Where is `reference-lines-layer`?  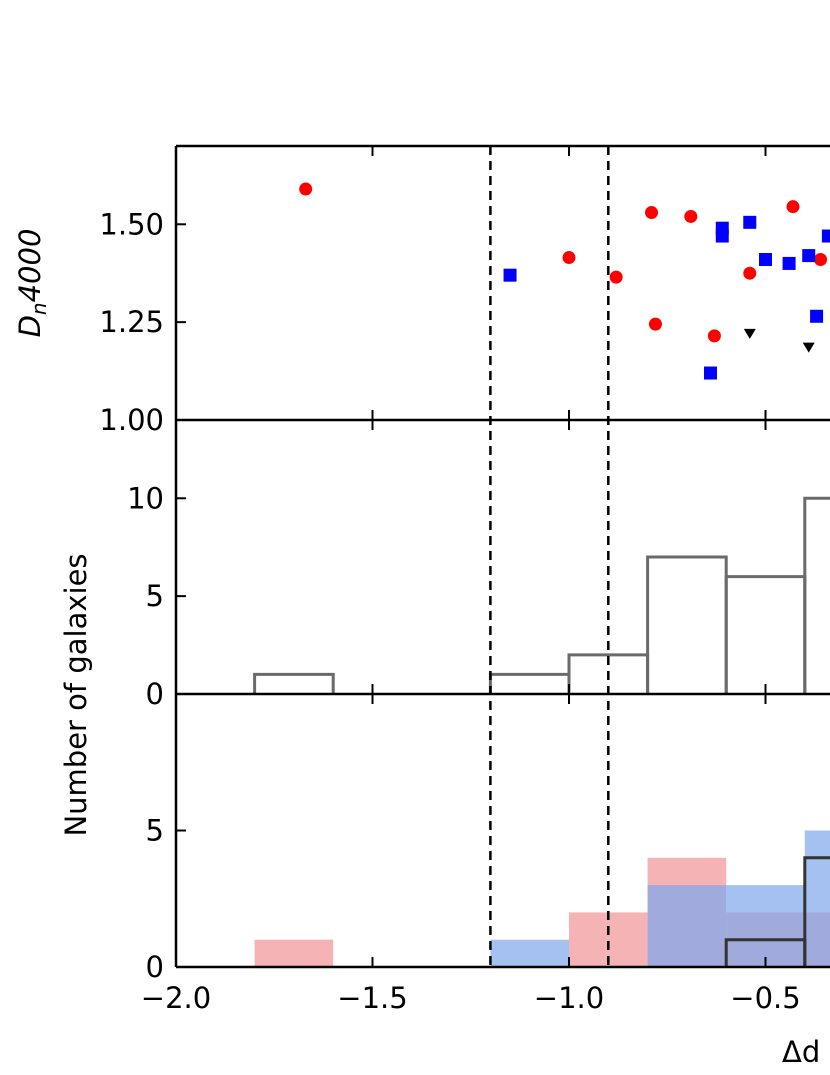
reference-lines-layer is located at coordinates (549, 556).